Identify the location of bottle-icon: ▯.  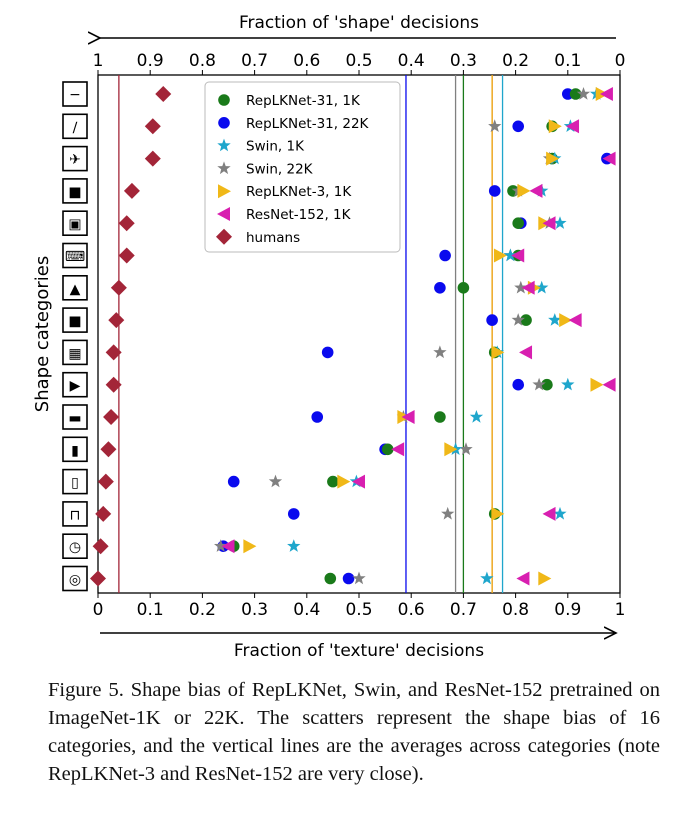
(75, 481).